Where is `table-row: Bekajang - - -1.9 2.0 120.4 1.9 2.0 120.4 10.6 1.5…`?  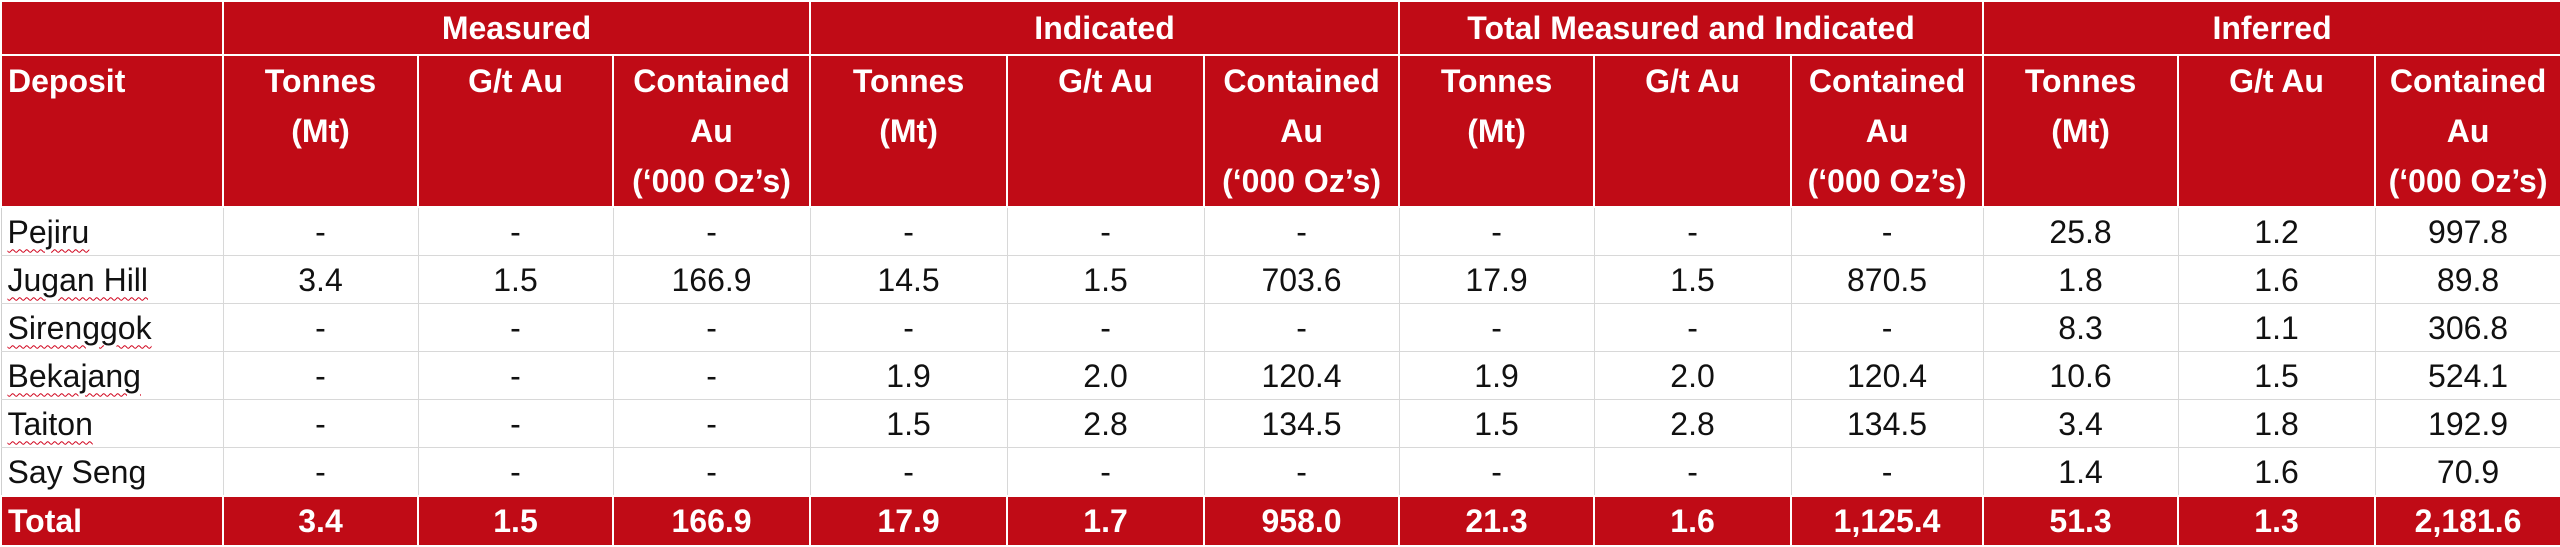
table-row: Bekajang - - -1.9 2.0 120.4 1.9 2.0 120.4 10.6 1.5… is located at coordinates (1280, 375).